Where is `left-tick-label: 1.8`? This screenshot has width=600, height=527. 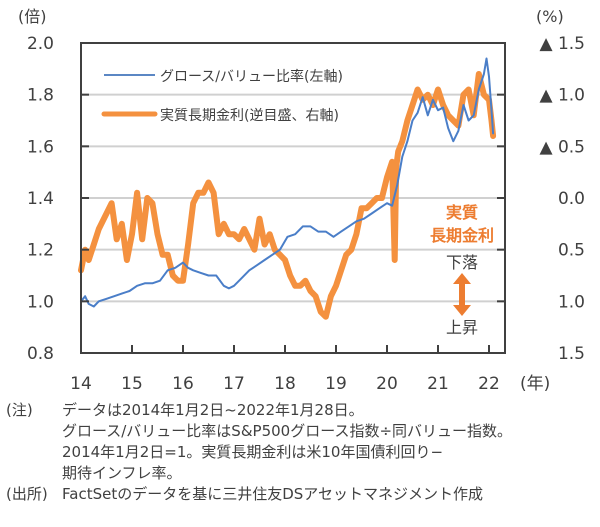
left-tick-label: 1.8 is located at coordinates (40, 96).